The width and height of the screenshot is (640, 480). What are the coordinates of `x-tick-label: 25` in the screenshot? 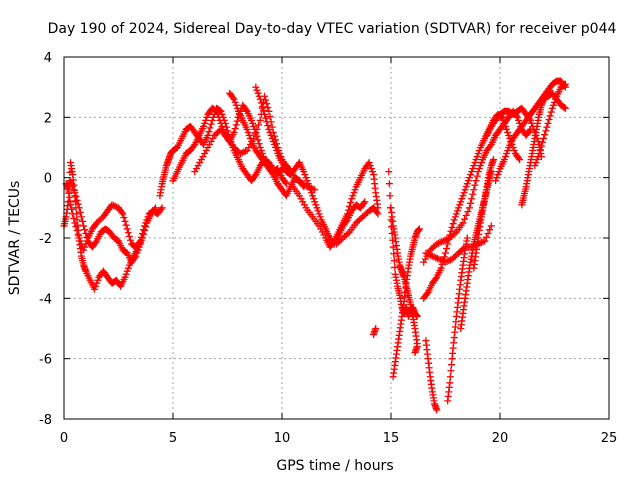 It's located at (609, 438).